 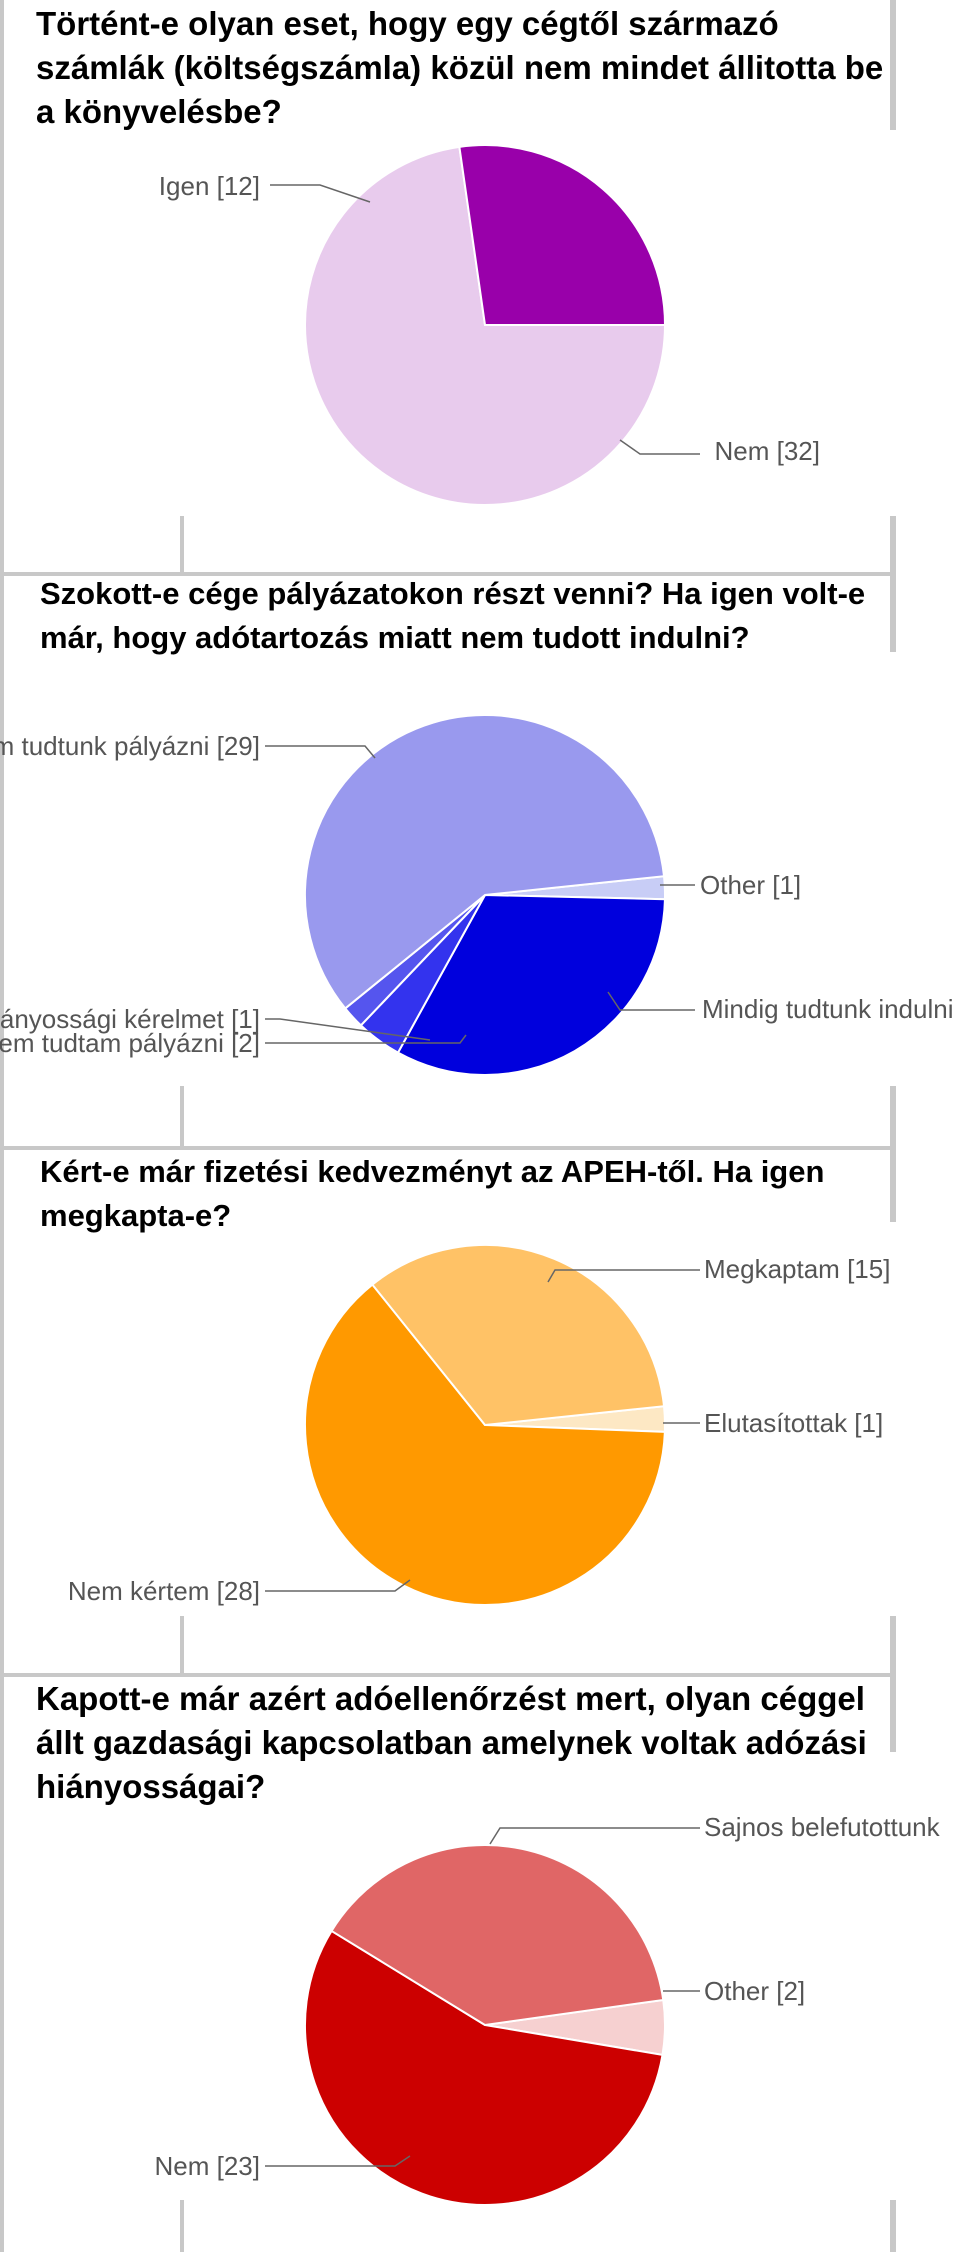 What do you see at coordinates (893, 65) in the screenshot?
I see `frame-right` at bounding box center [893, 65].